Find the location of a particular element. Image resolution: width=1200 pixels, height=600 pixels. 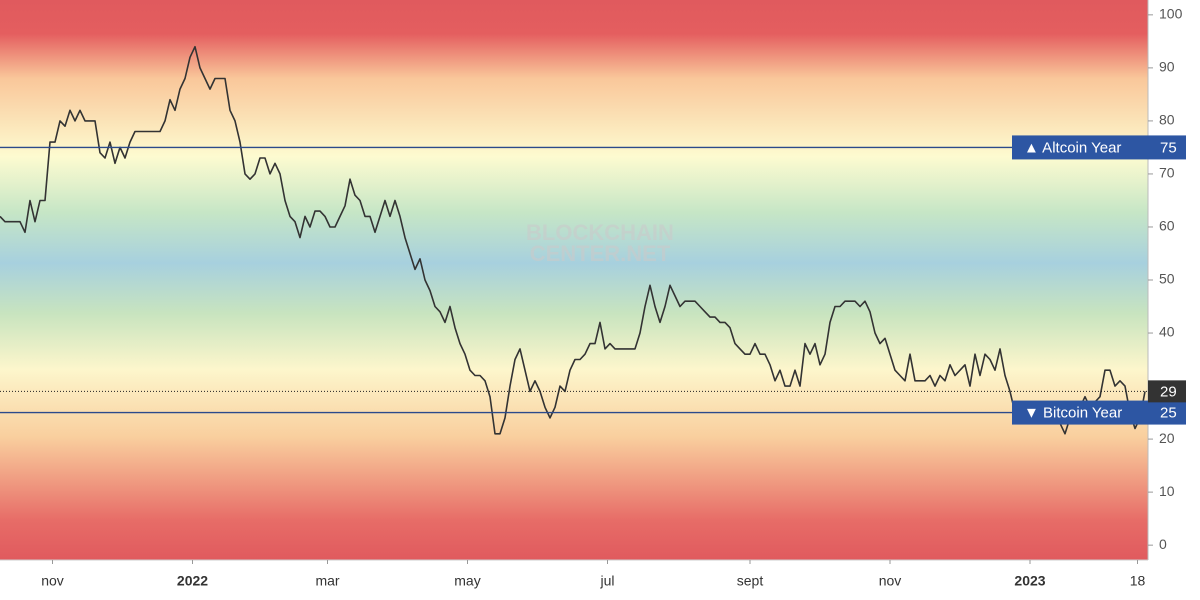

x-tick-label: jul is located at coordinates (606, 581).